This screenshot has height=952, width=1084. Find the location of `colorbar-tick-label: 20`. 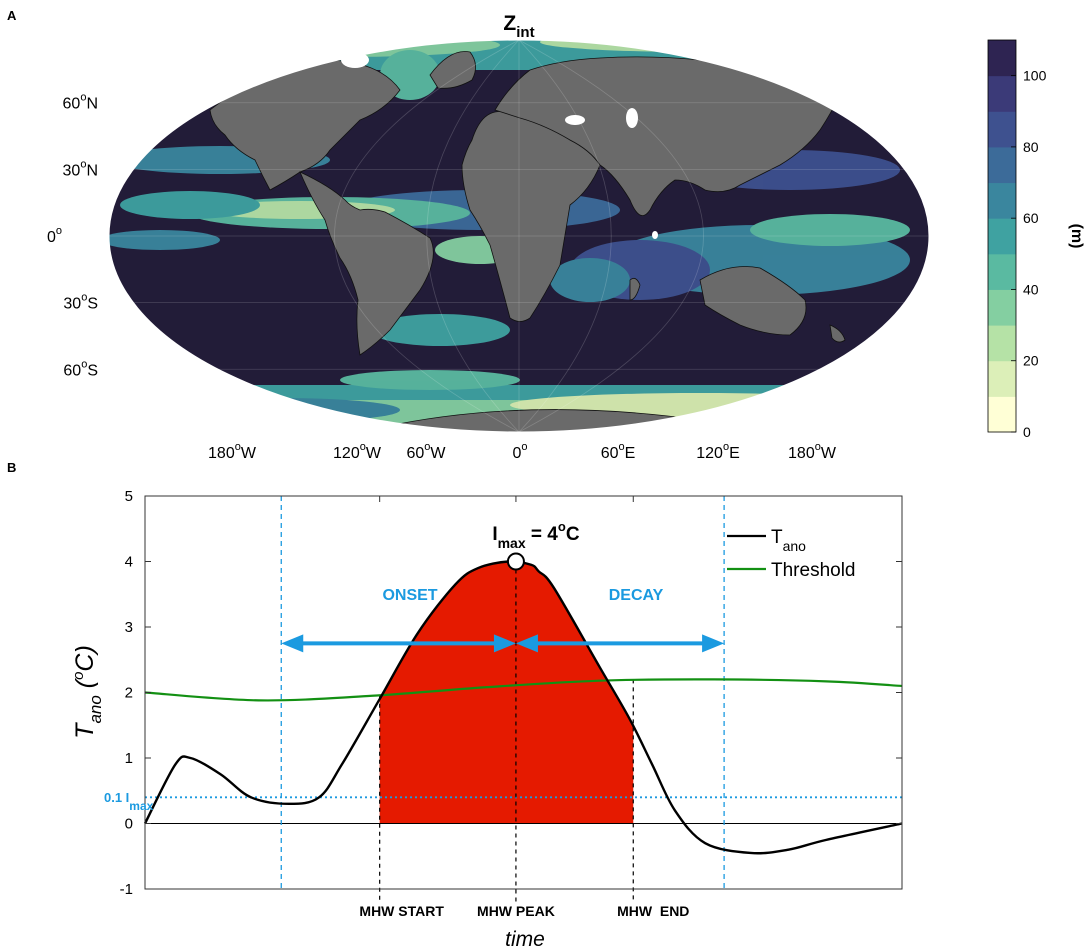

colorbar-tick-label: 20 is located at coordinates (1031, 361).